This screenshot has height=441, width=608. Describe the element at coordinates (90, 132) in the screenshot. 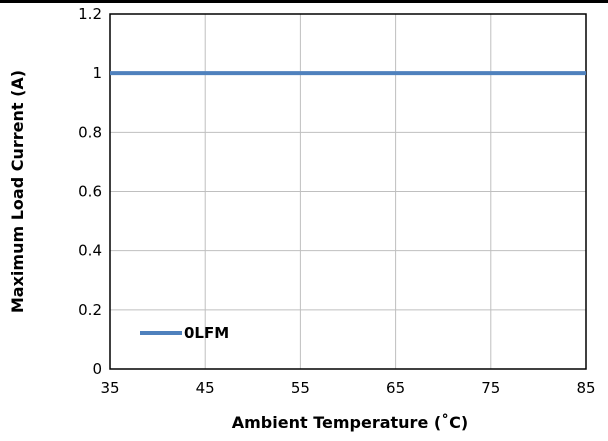

I see `y-tick-label: 0.8` at that location.